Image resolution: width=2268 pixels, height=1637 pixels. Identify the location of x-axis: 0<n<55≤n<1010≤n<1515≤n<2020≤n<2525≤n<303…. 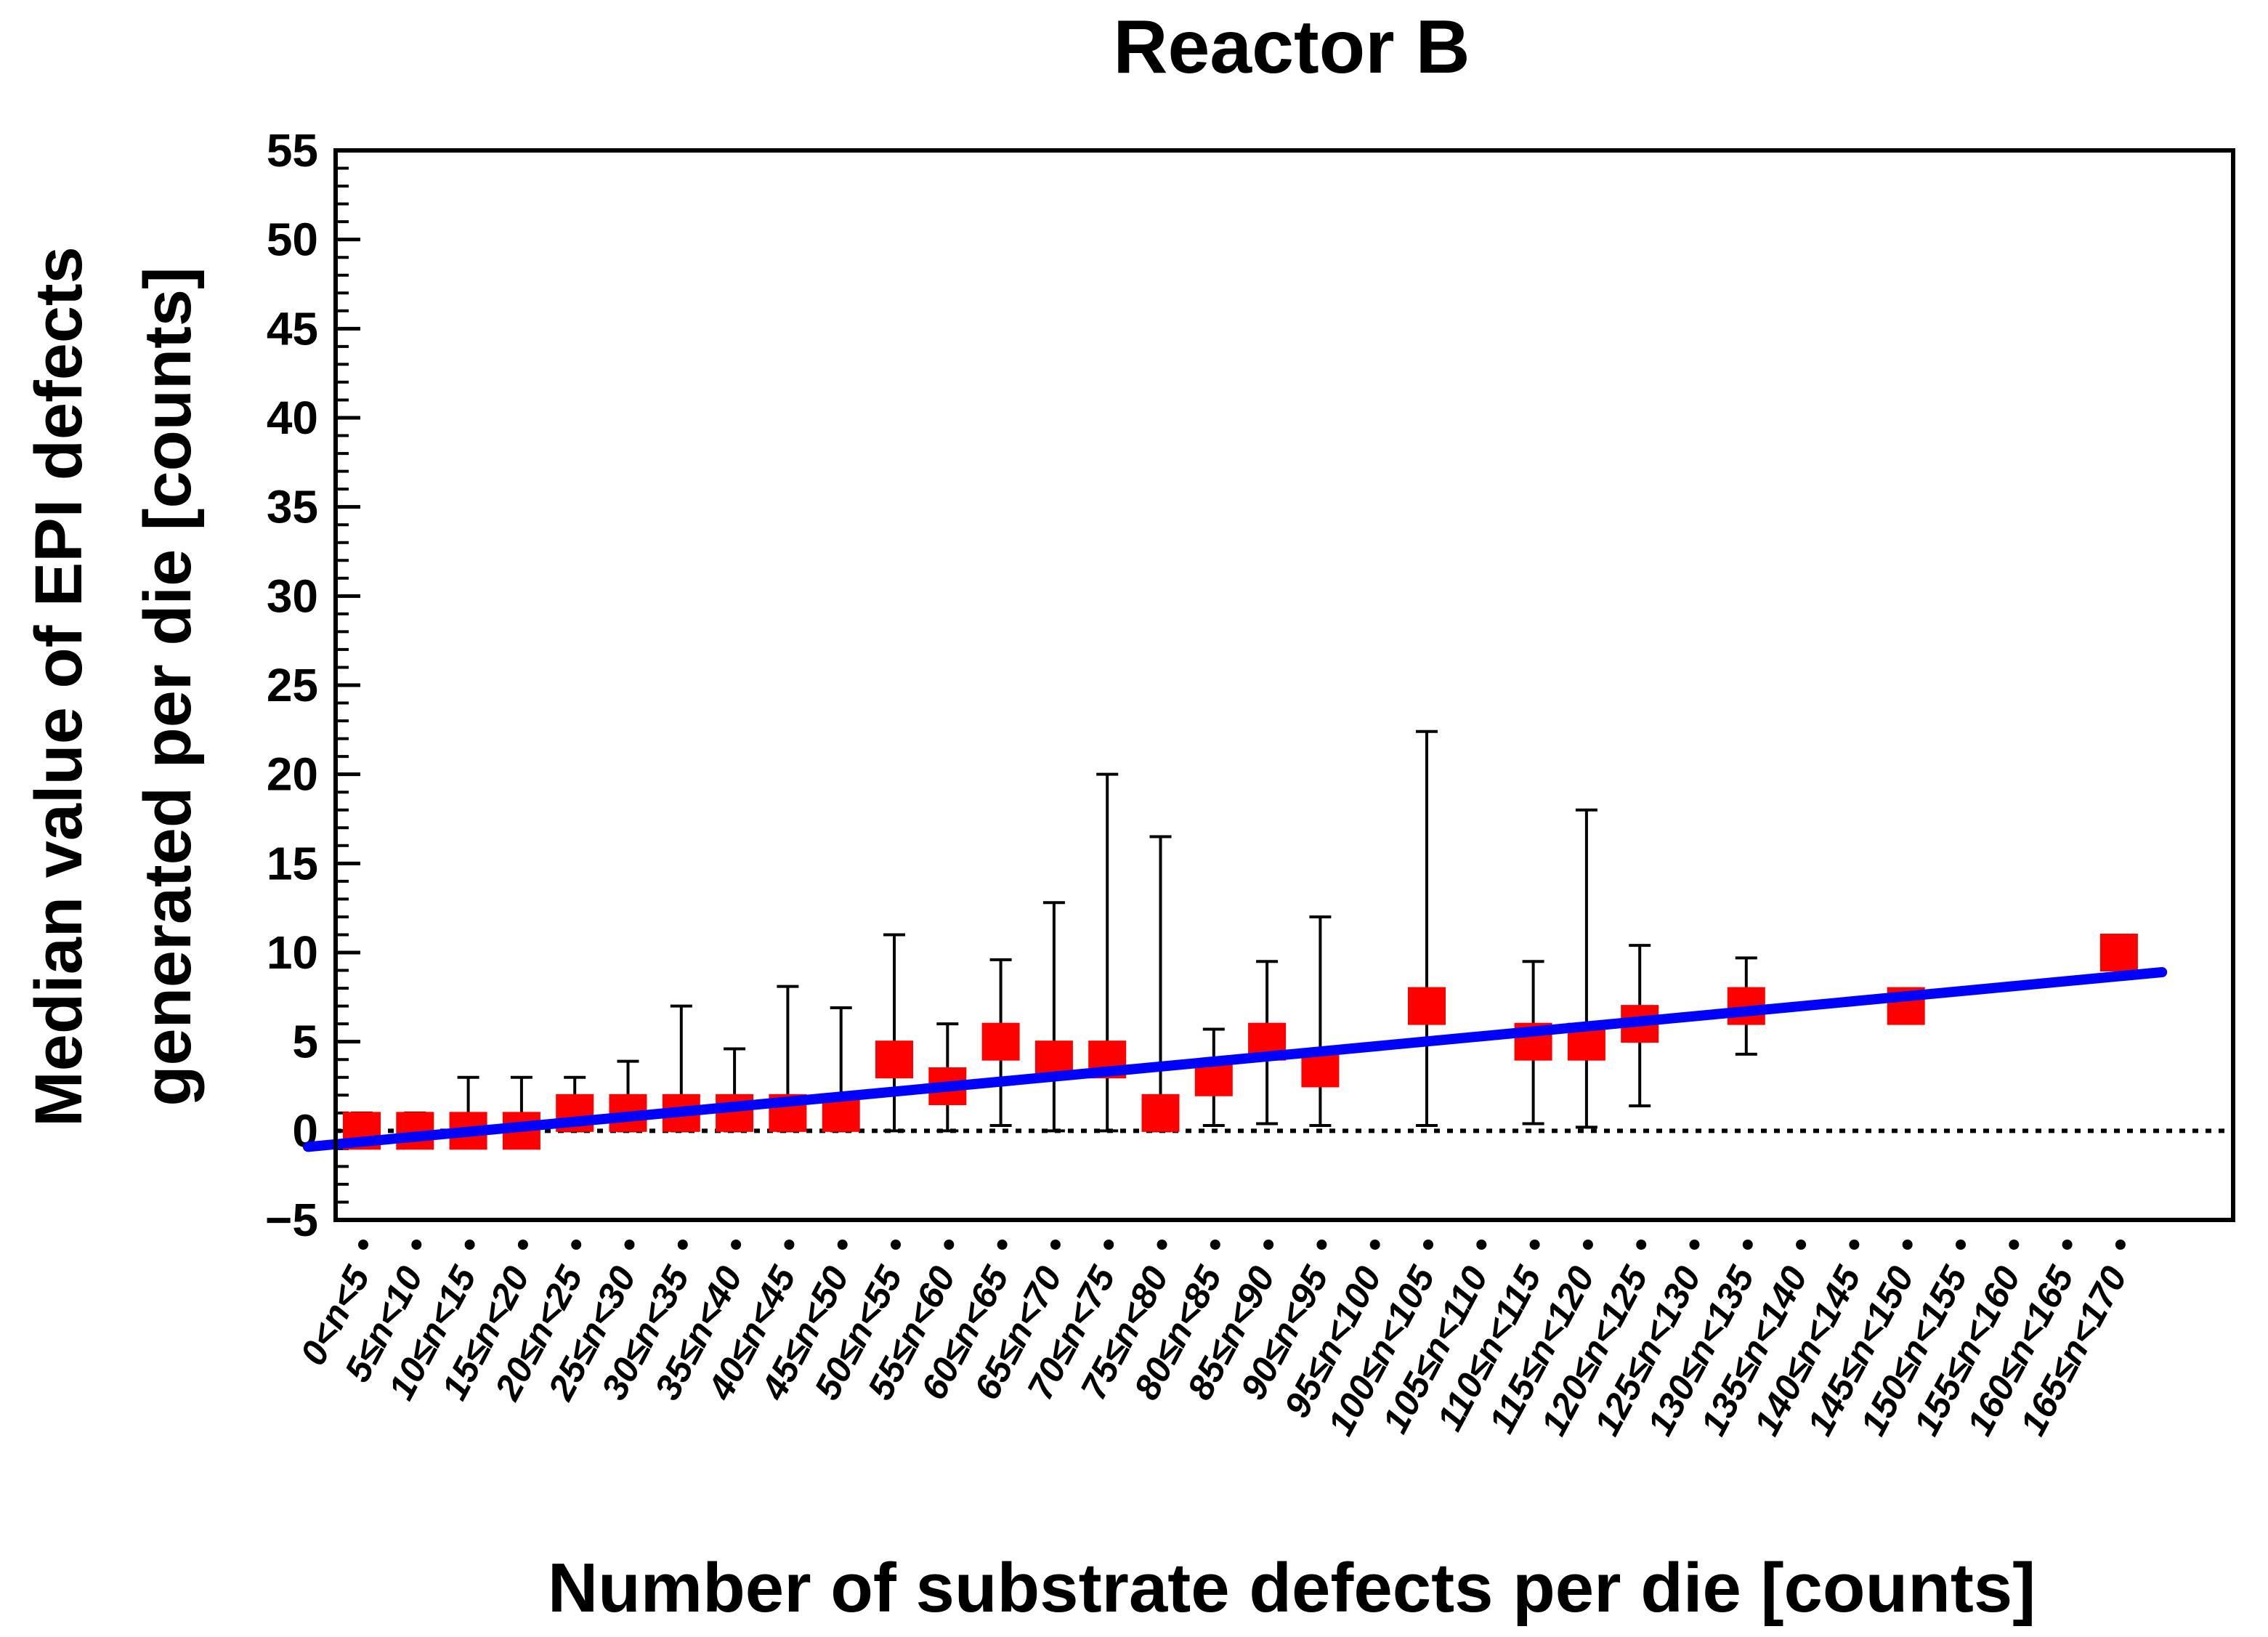
(1213, 1341).